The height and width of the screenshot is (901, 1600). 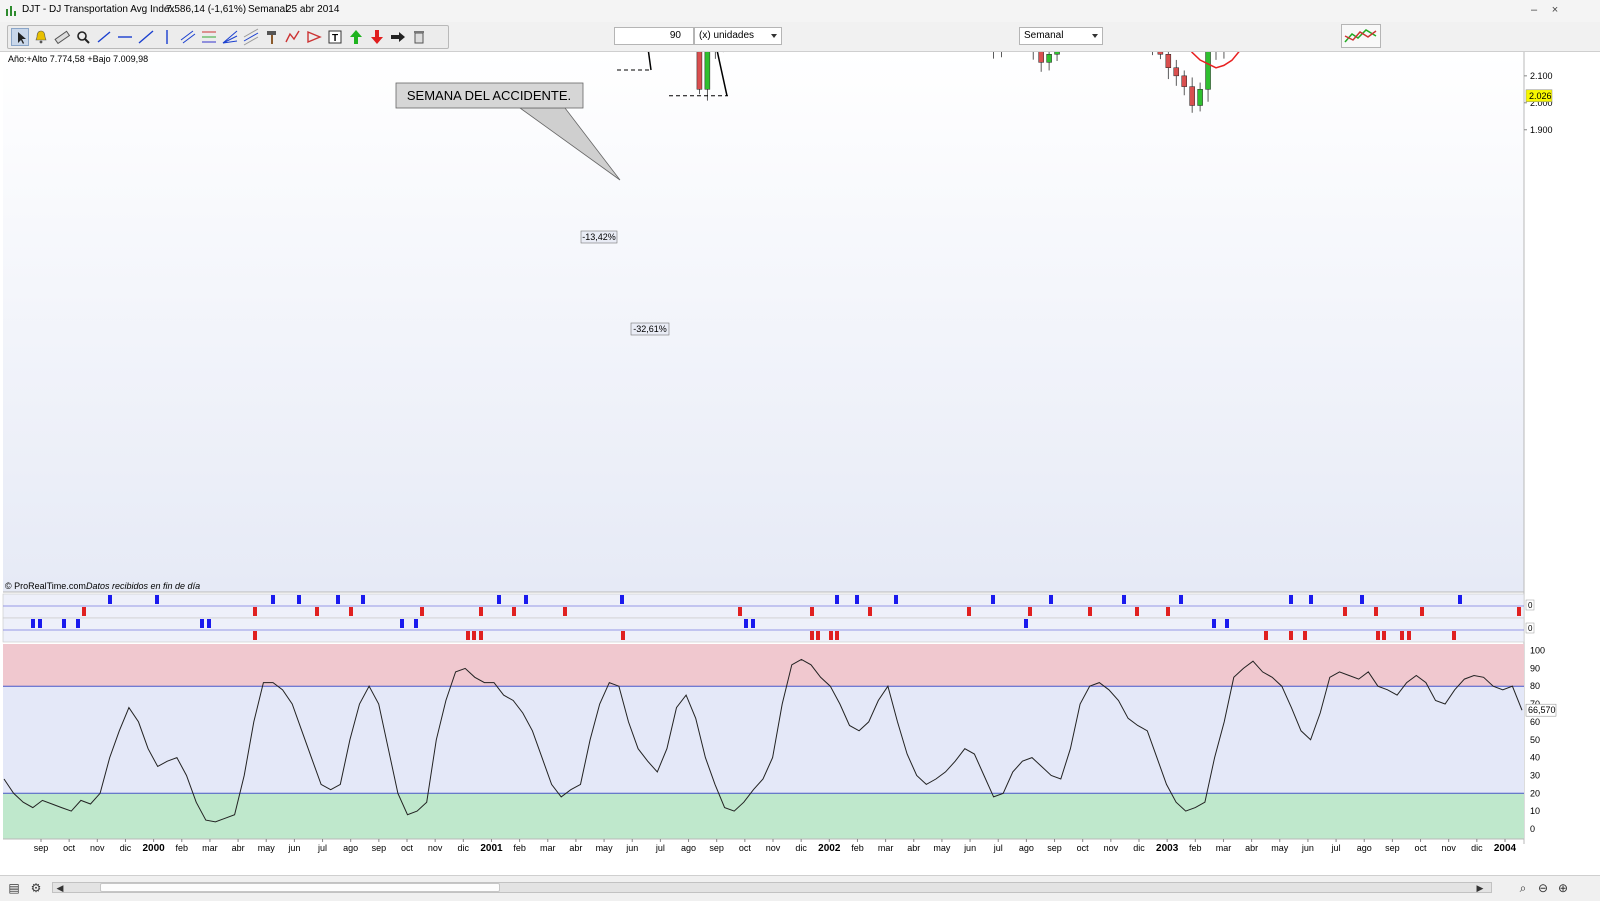 What do you see at coordinates (267, 848) in the screenshot?
I see `month-label: may` at bounding box center [267, 848].